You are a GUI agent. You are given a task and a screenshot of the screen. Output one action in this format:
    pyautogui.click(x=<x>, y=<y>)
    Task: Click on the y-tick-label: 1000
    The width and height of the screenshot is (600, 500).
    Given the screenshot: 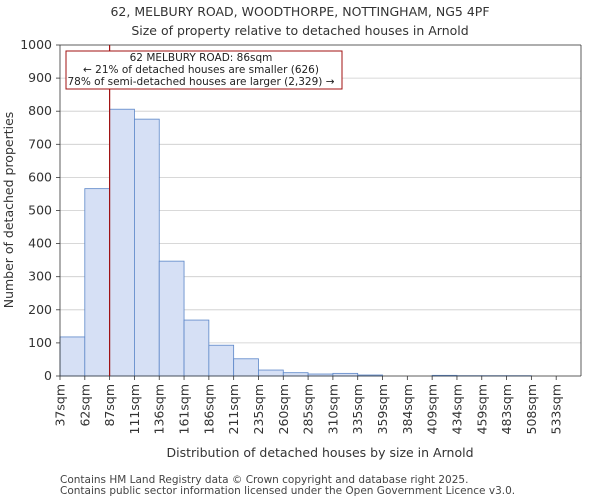 What is the action you would take?
    pyautogui.click(x=36, y=44)
    